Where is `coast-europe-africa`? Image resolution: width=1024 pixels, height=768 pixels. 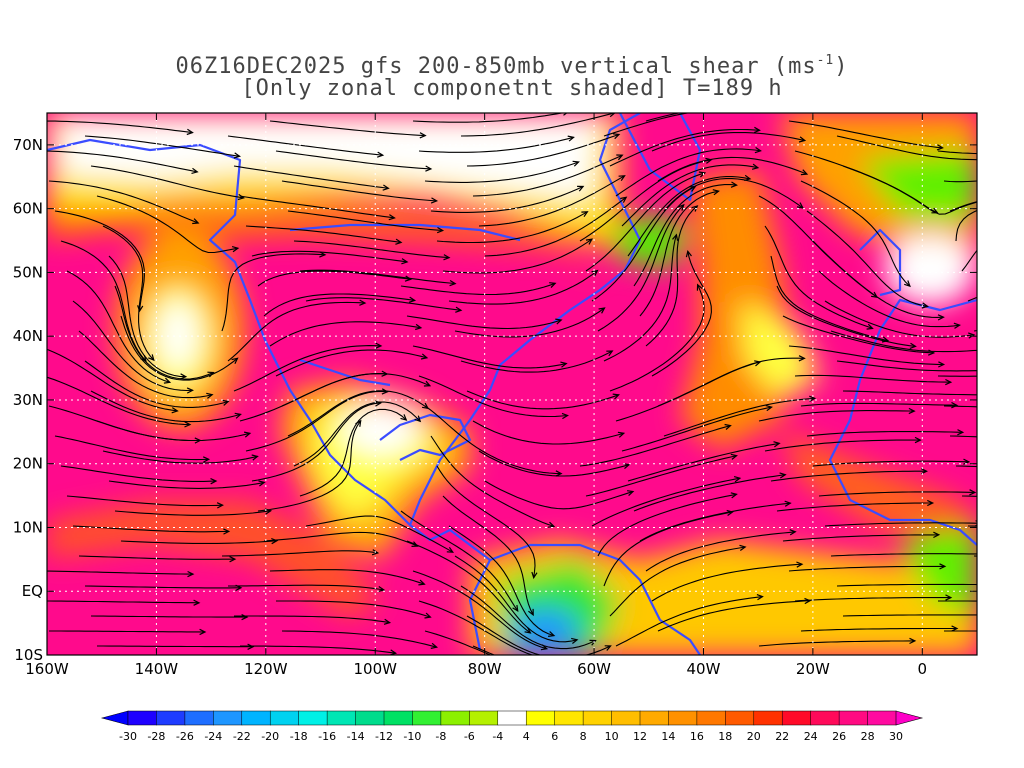
coast-europe-africa is located at coordinates (902, 422).